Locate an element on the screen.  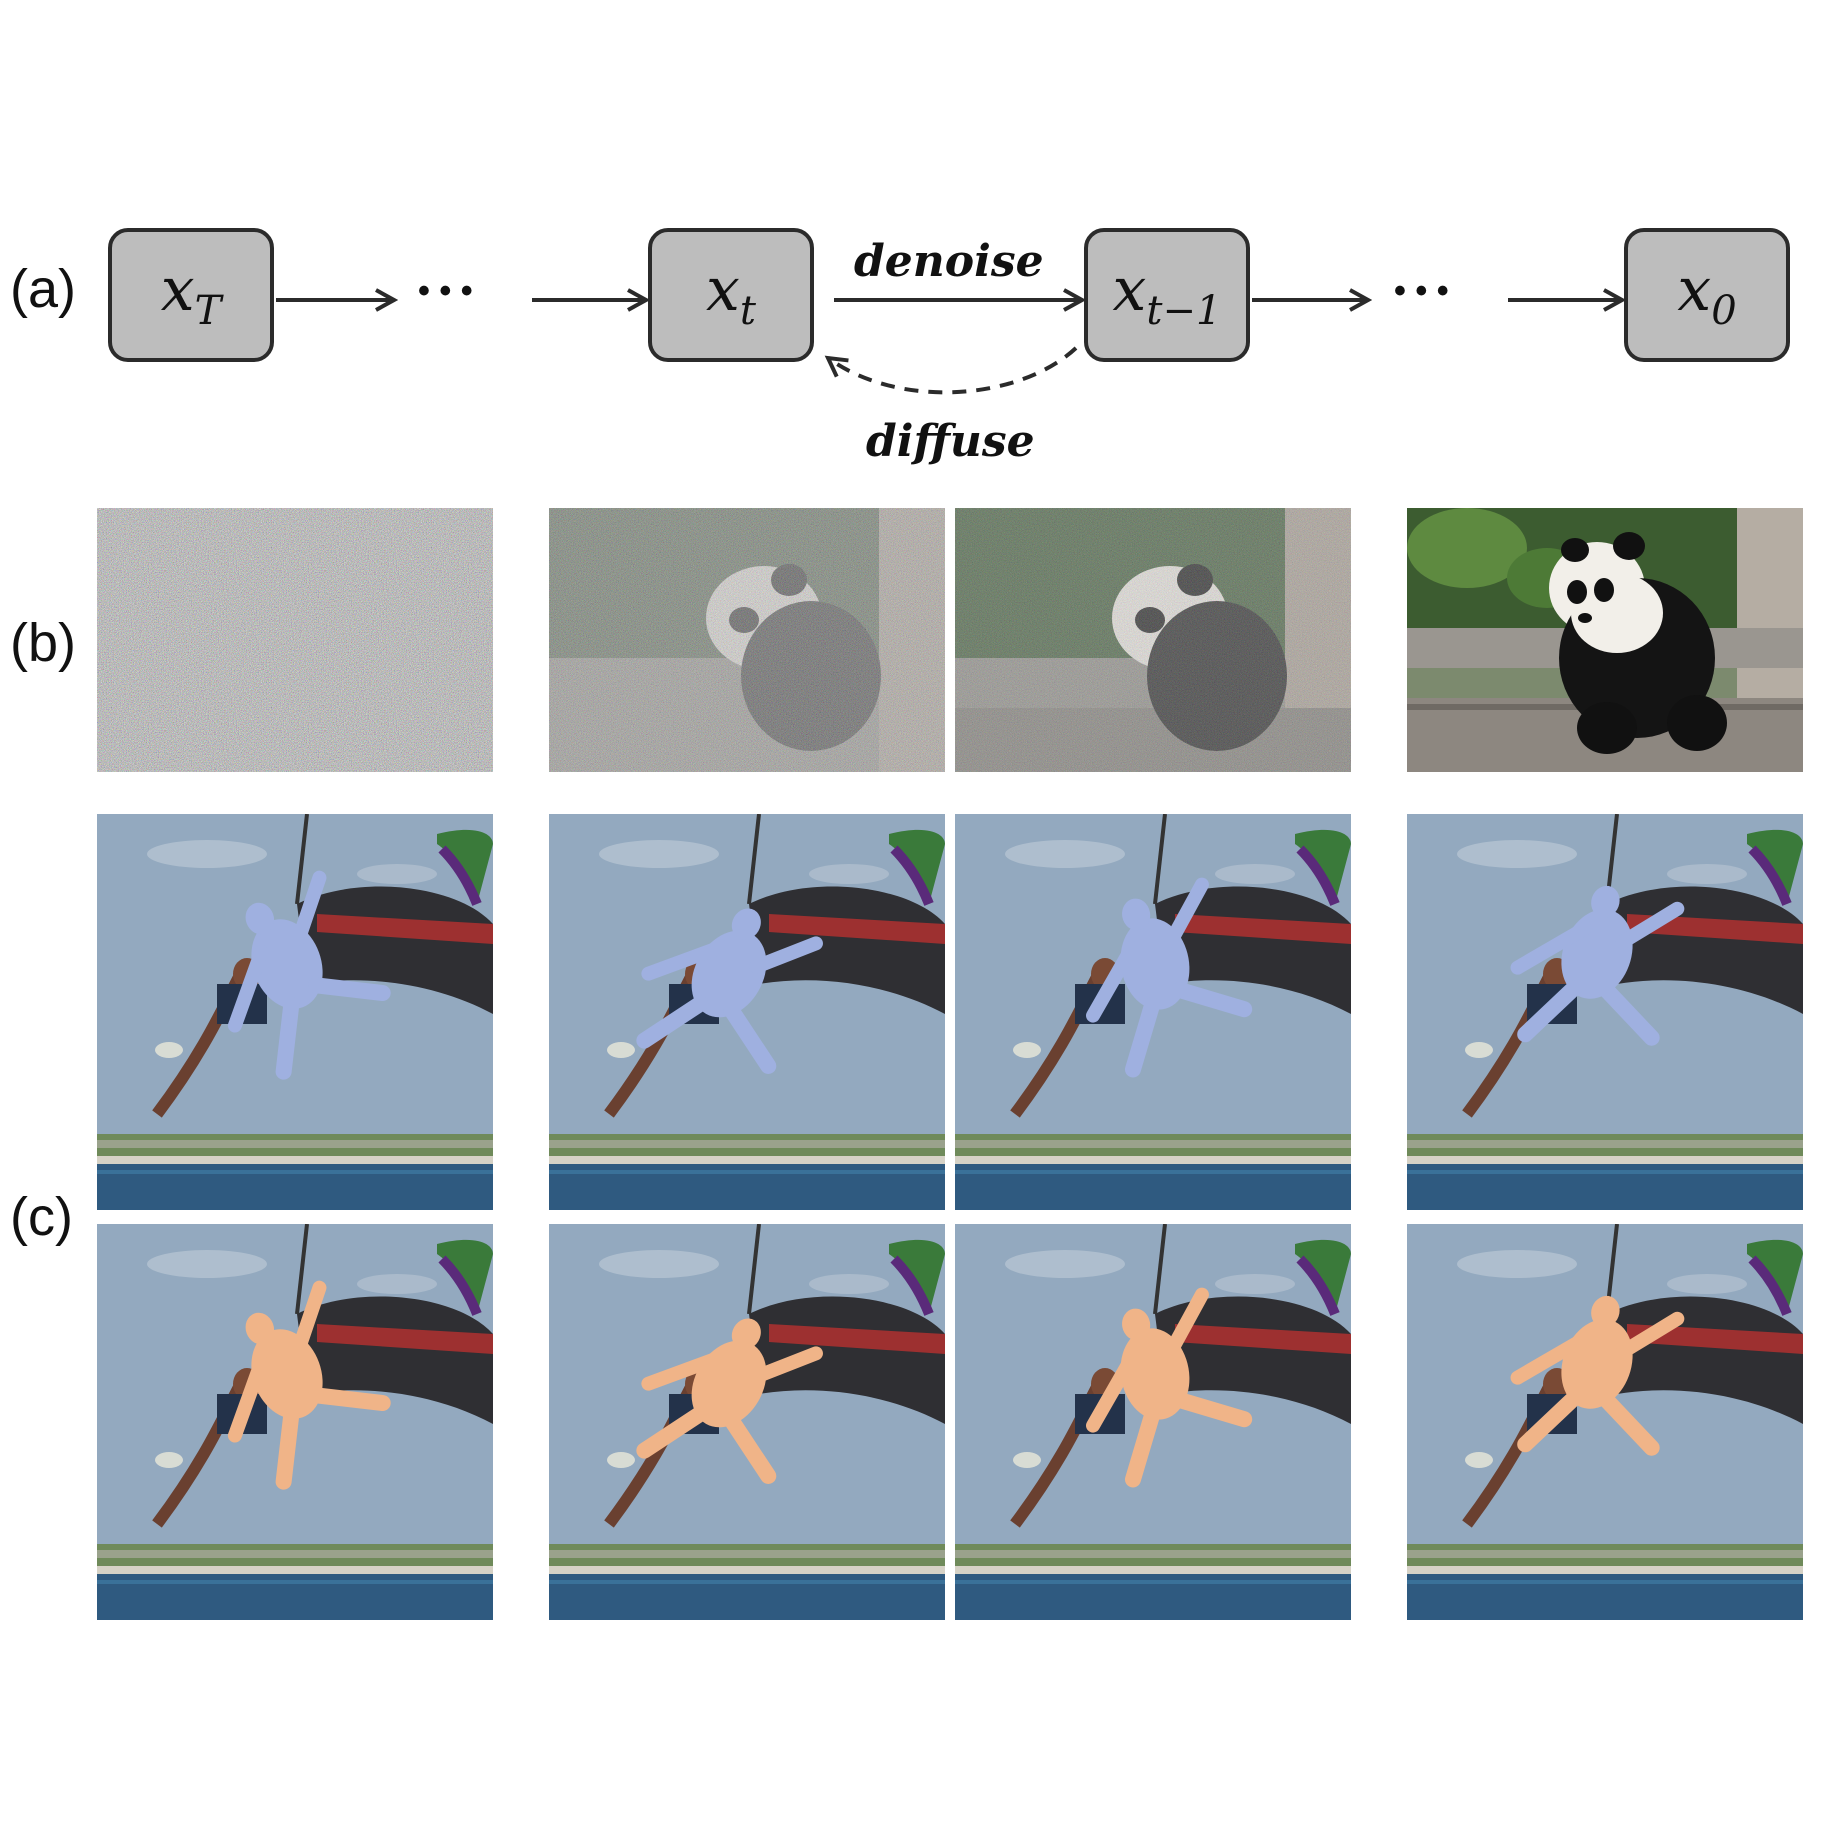
node-x-t-minus-1-sub: t−1 is located at coordinates (1184, 310).